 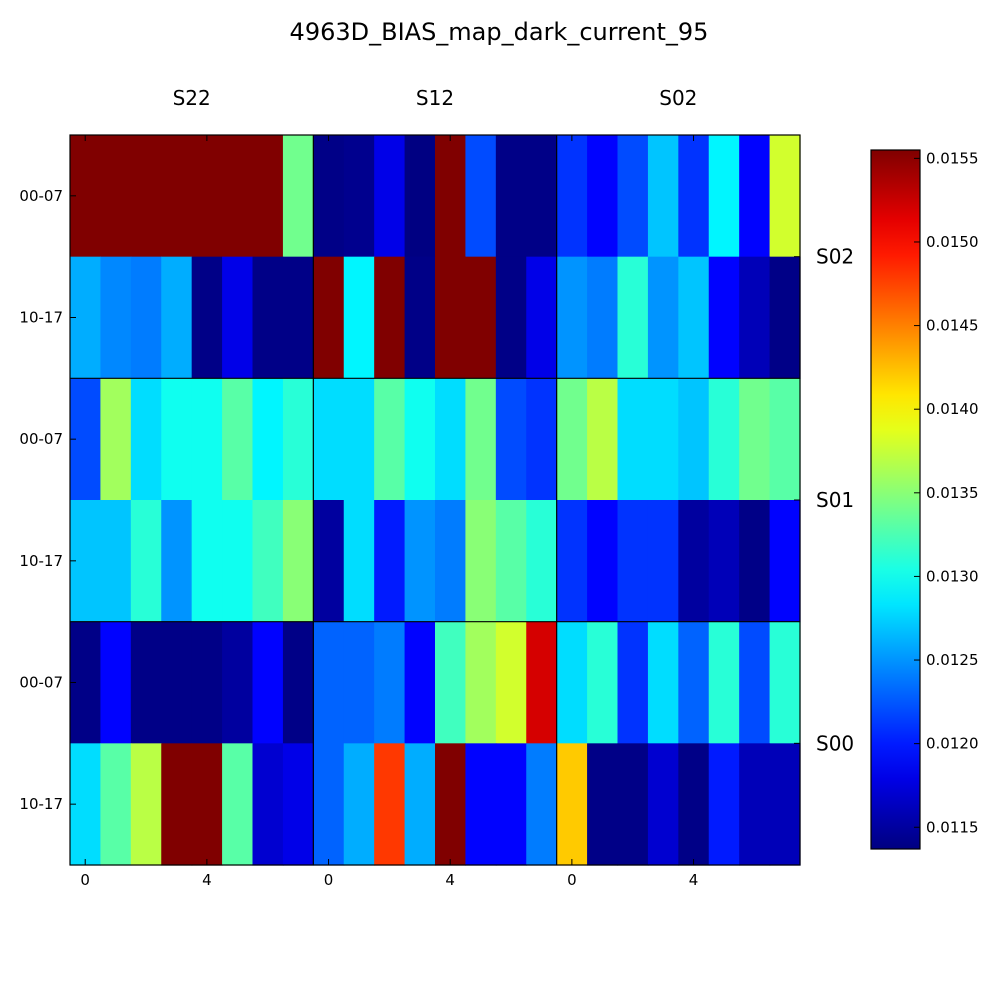 What do you see at coordinates (450, 880) in the screenshot?
I see `x-tick-label: 4` at bounding box center [450, 880].